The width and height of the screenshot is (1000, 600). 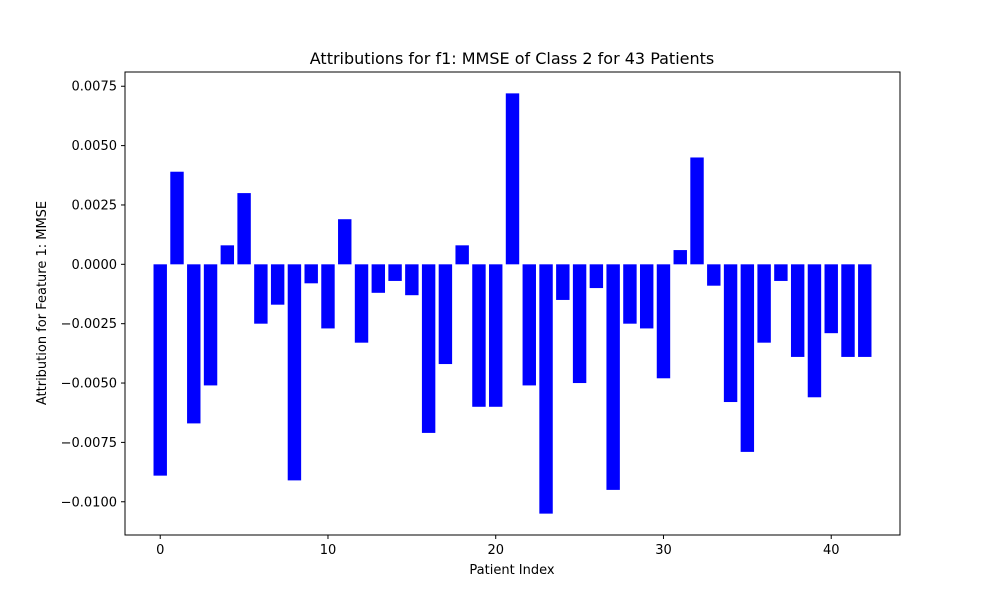 I want to click on x-axis-ticks: 0 10 20 30 40, so click(x=497, y=546).